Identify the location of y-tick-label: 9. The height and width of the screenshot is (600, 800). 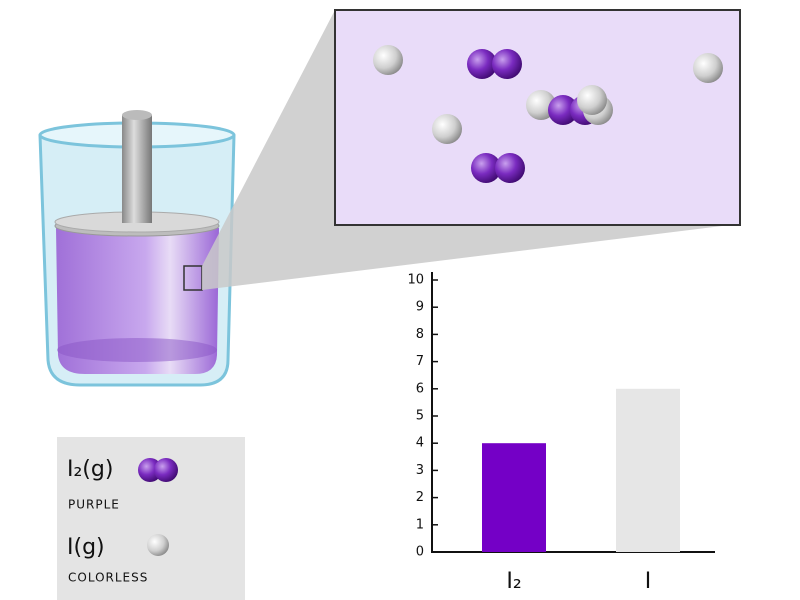
(420, 307).